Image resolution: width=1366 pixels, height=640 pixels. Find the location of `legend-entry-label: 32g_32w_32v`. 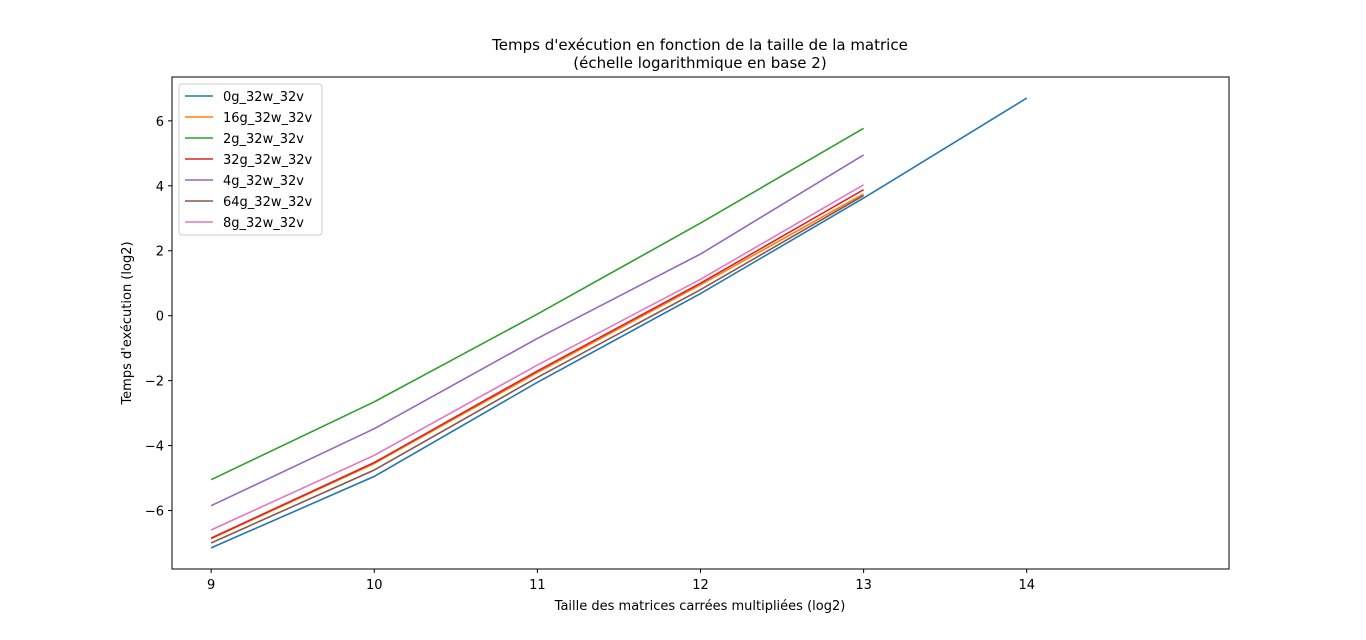

legend-entry-label: 32g_32w_32v is located at coordinates (268, 160).